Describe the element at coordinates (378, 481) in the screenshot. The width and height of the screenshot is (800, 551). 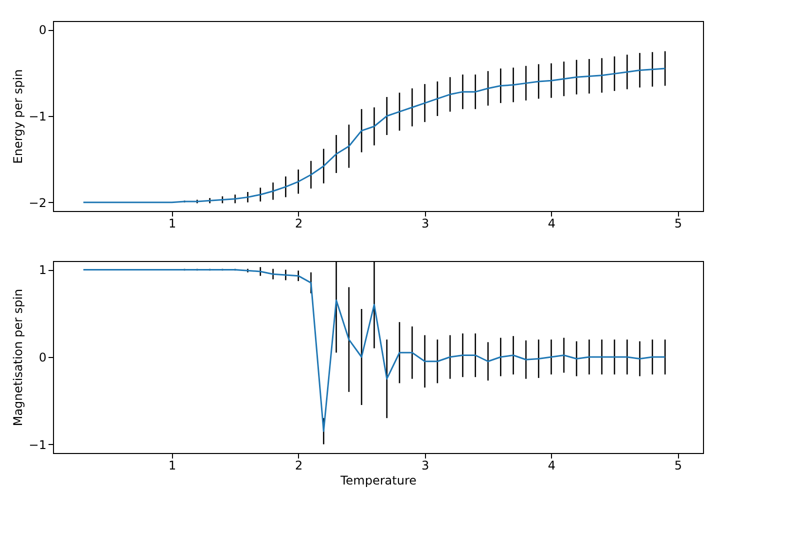
I see `x-axis-title: Temperature` at that location.